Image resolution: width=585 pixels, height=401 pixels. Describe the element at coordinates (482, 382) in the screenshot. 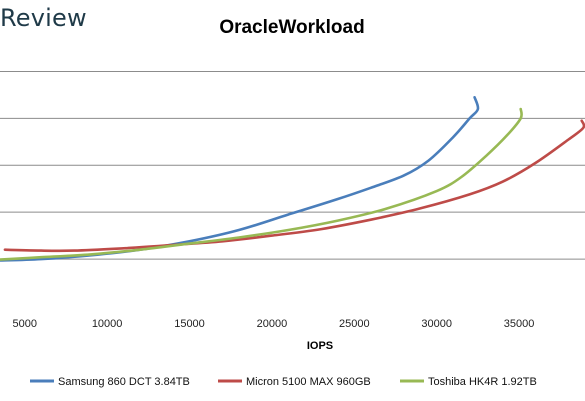

I see `legend-label-3: Toshiba HK4R 1.92TB` at that location.